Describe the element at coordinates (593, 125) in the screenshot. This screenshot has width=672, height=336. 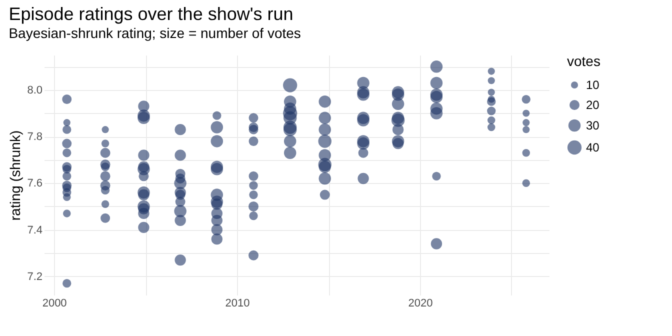
I see `legend-label: 30` at that location.